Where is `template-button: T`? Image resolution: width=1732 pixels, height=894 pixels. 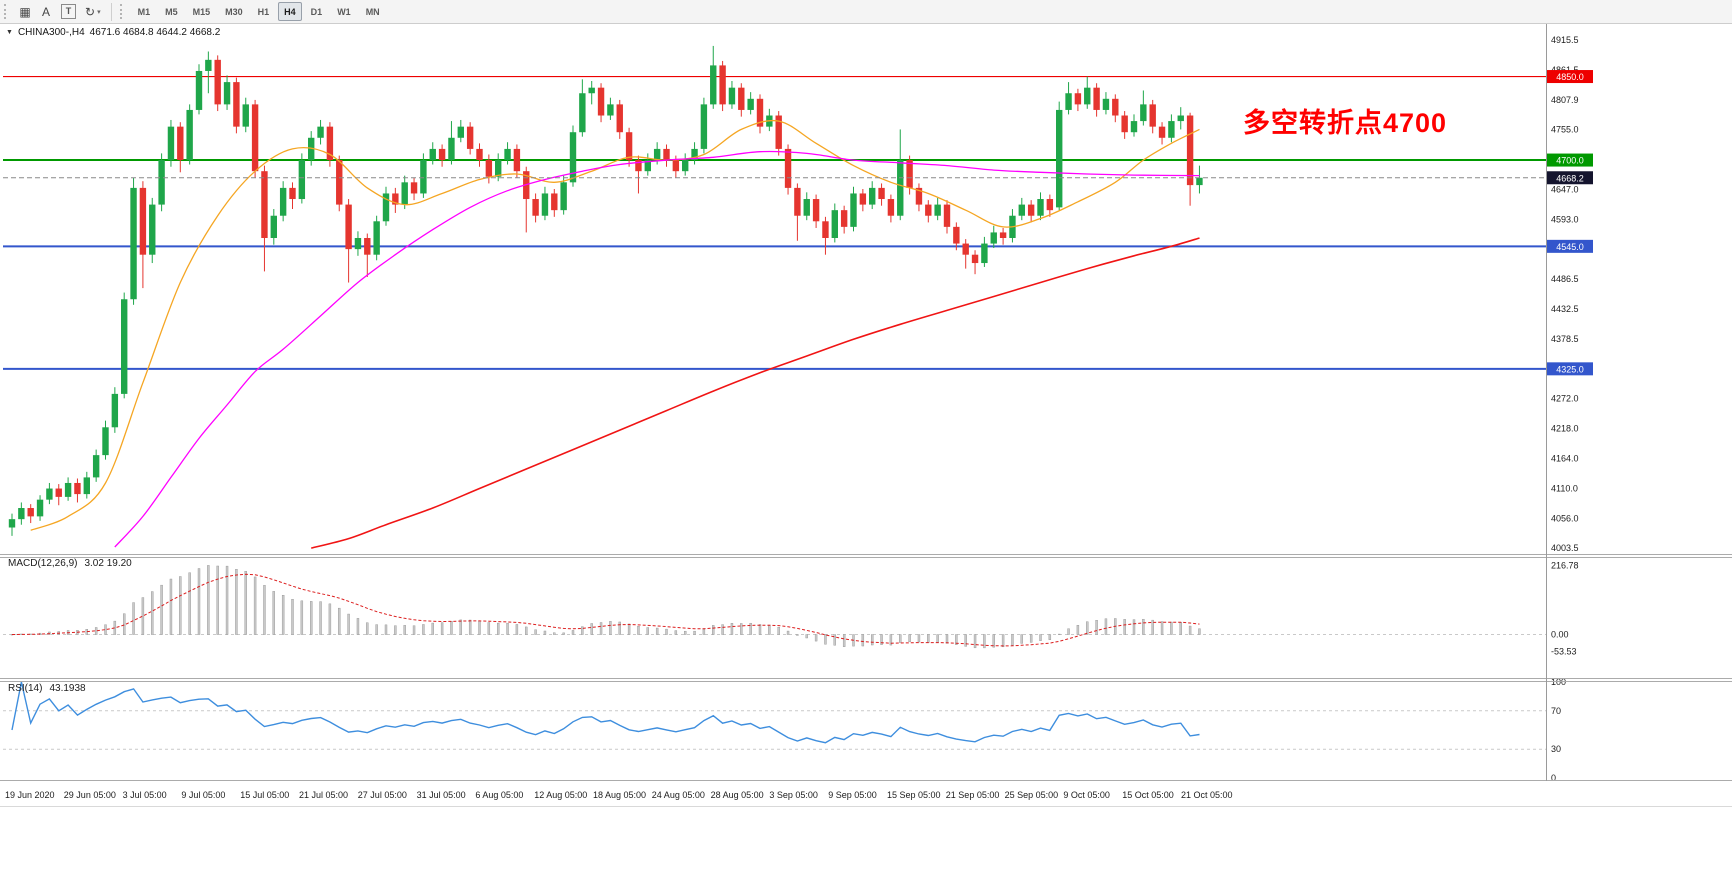
template-button: T is located at coordinates (68, 12).